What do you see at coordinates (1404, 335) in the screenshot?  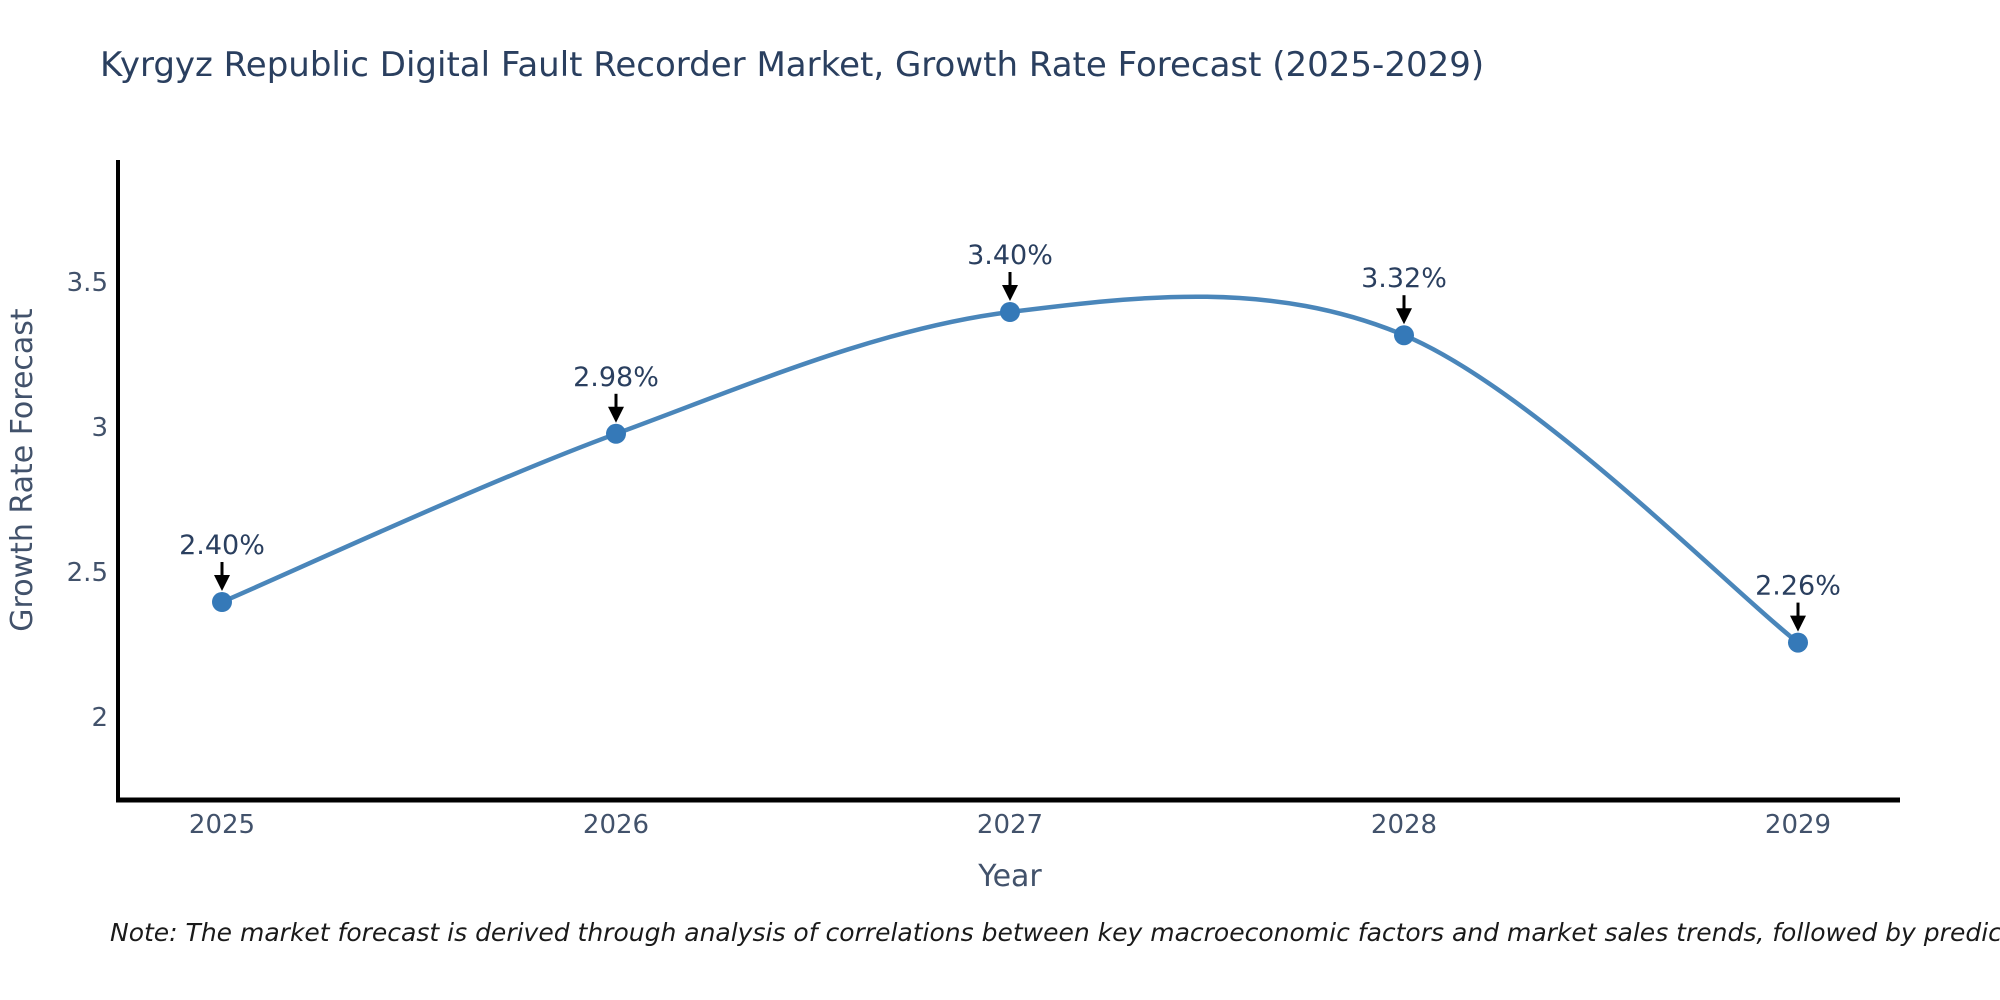 I see `data-point-2028` at bounding box center [1404, 335].